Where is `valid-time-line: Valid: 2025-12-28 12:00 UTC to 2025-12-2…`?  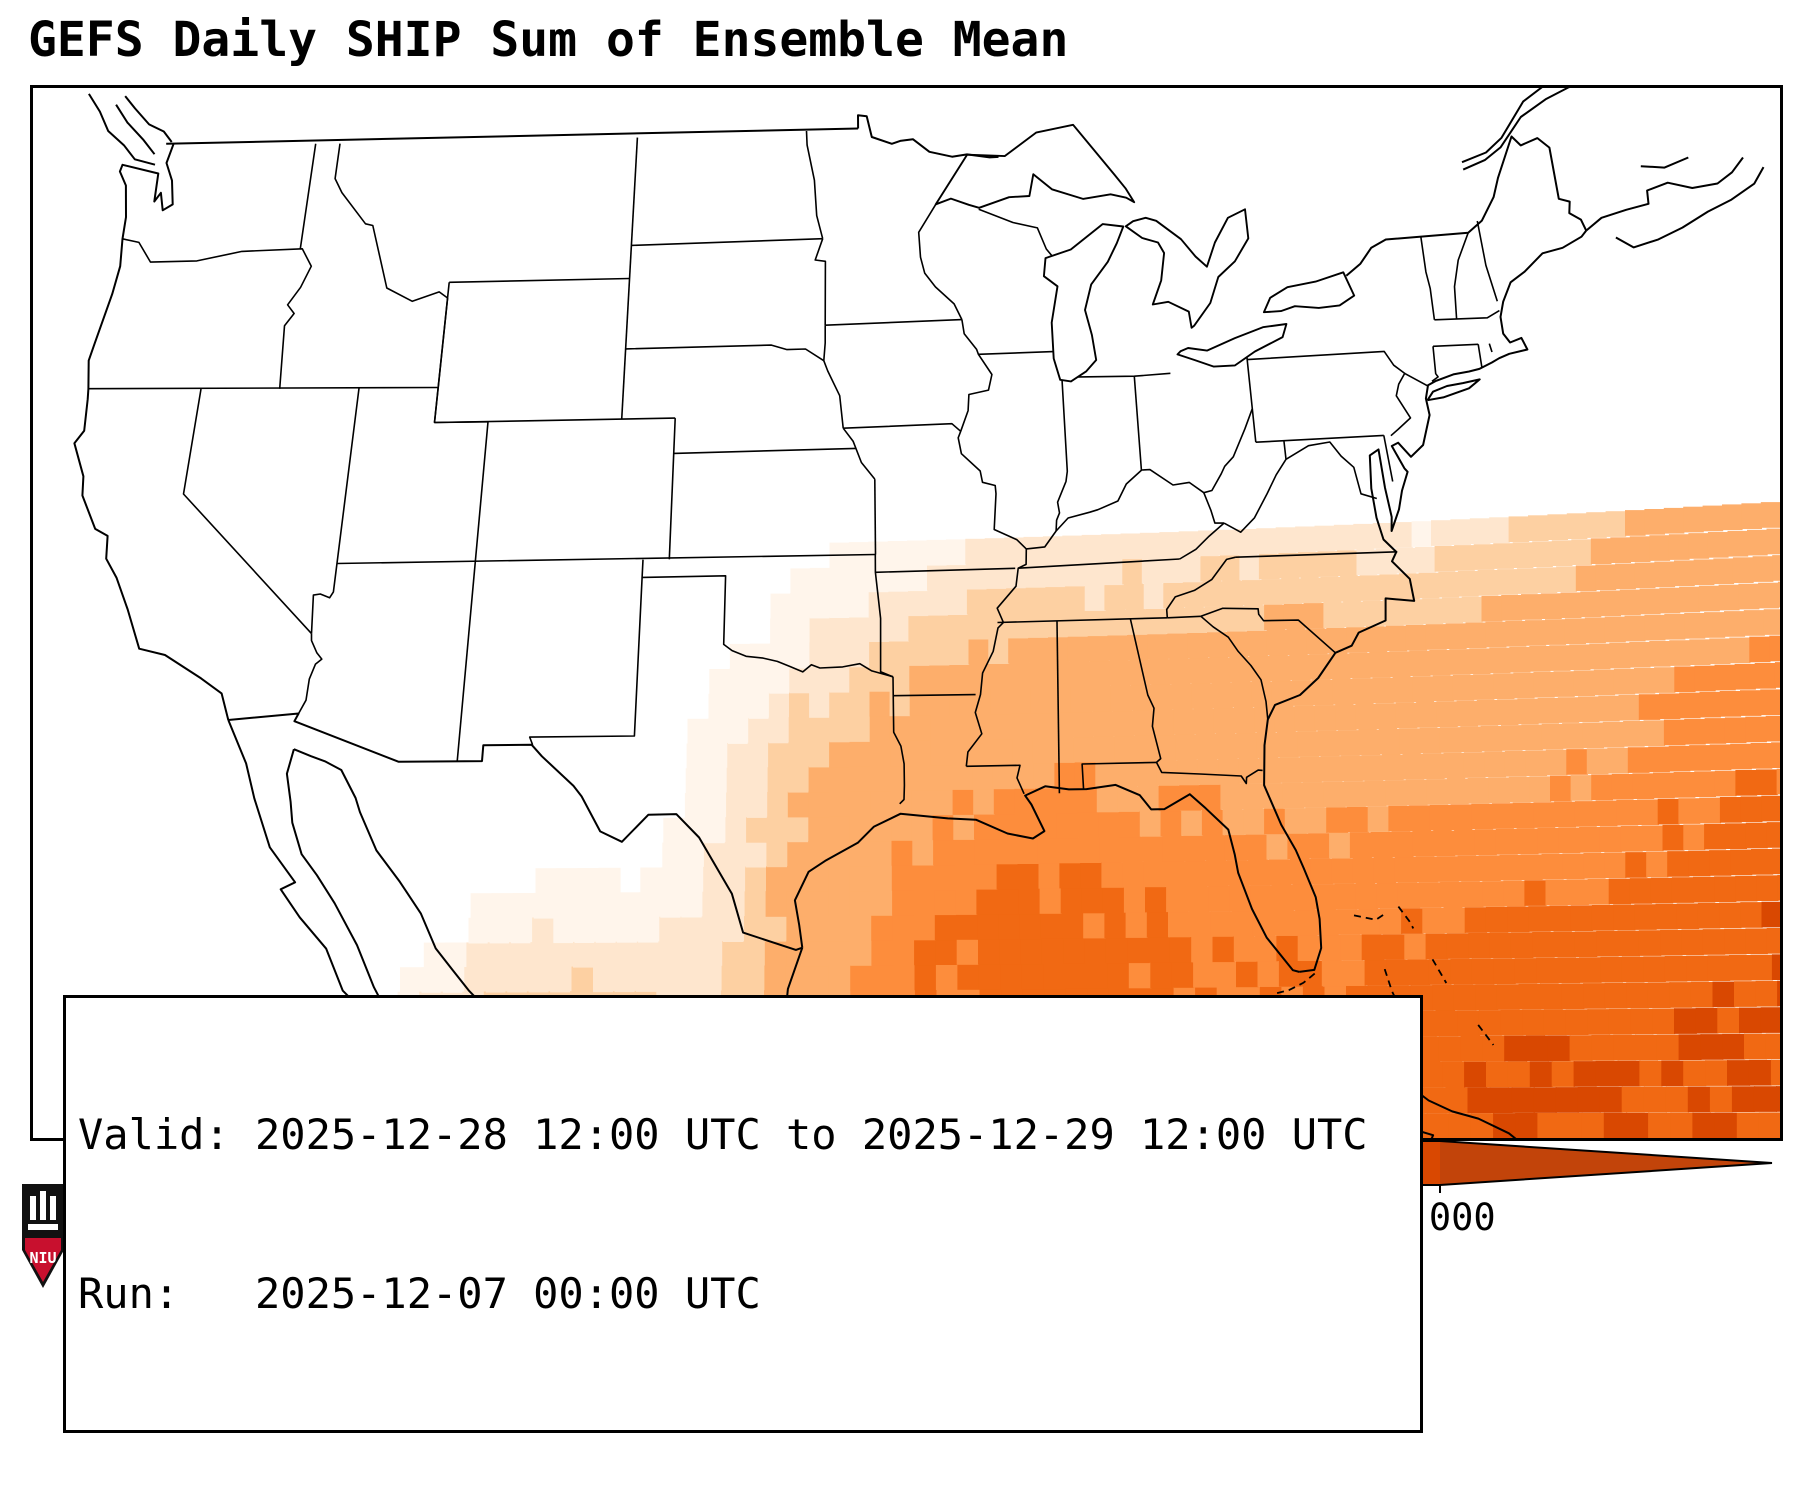
valid-time-line: Valid: 2025-12-28 12:00 UTC to 2025-12-2… is located at coordinates (723, 1134).